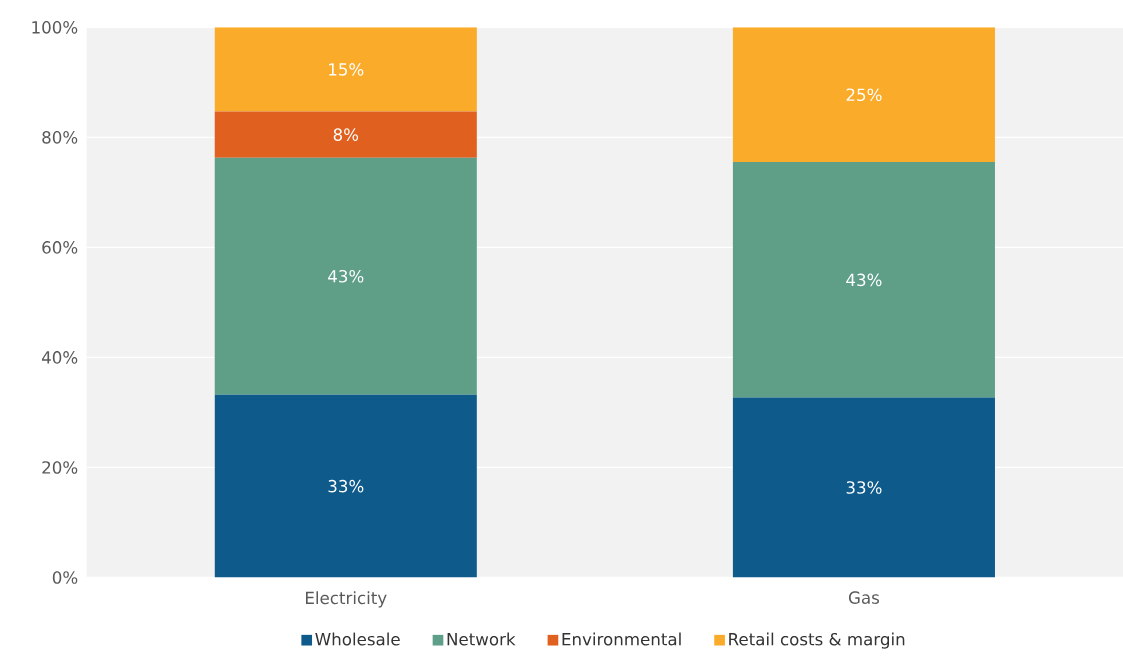  I want to click on x-tick-label: Gas, so click(864, 598).